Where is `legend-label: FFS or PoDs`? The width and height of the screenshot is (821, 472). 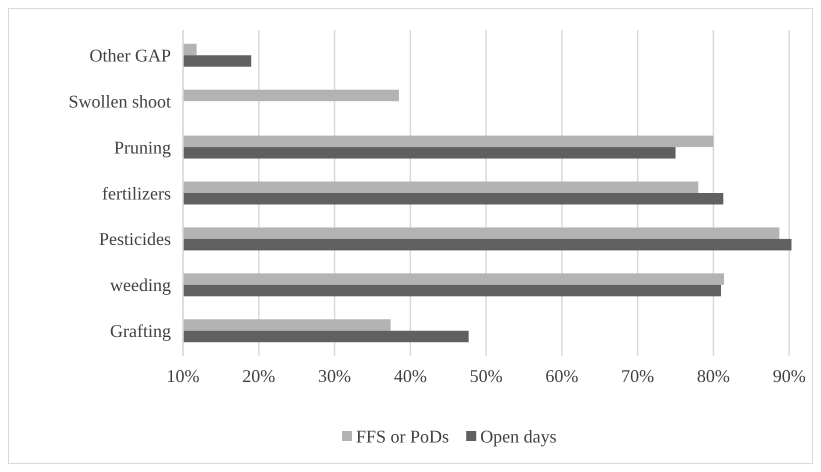
legend-label: FFS or PoDs is located at coordinates (403, 436).